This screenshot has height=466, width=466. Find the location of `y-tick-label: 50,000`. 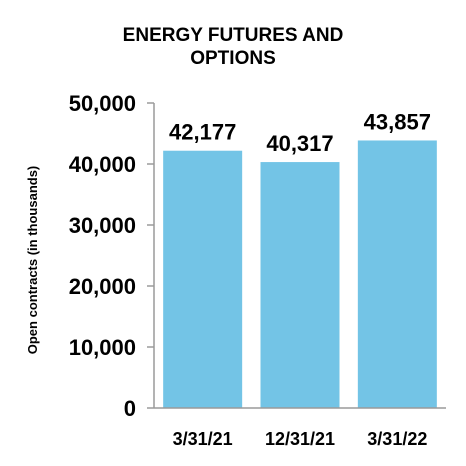

y-tick-label: 50,000 is located at coordinates (102, 103).